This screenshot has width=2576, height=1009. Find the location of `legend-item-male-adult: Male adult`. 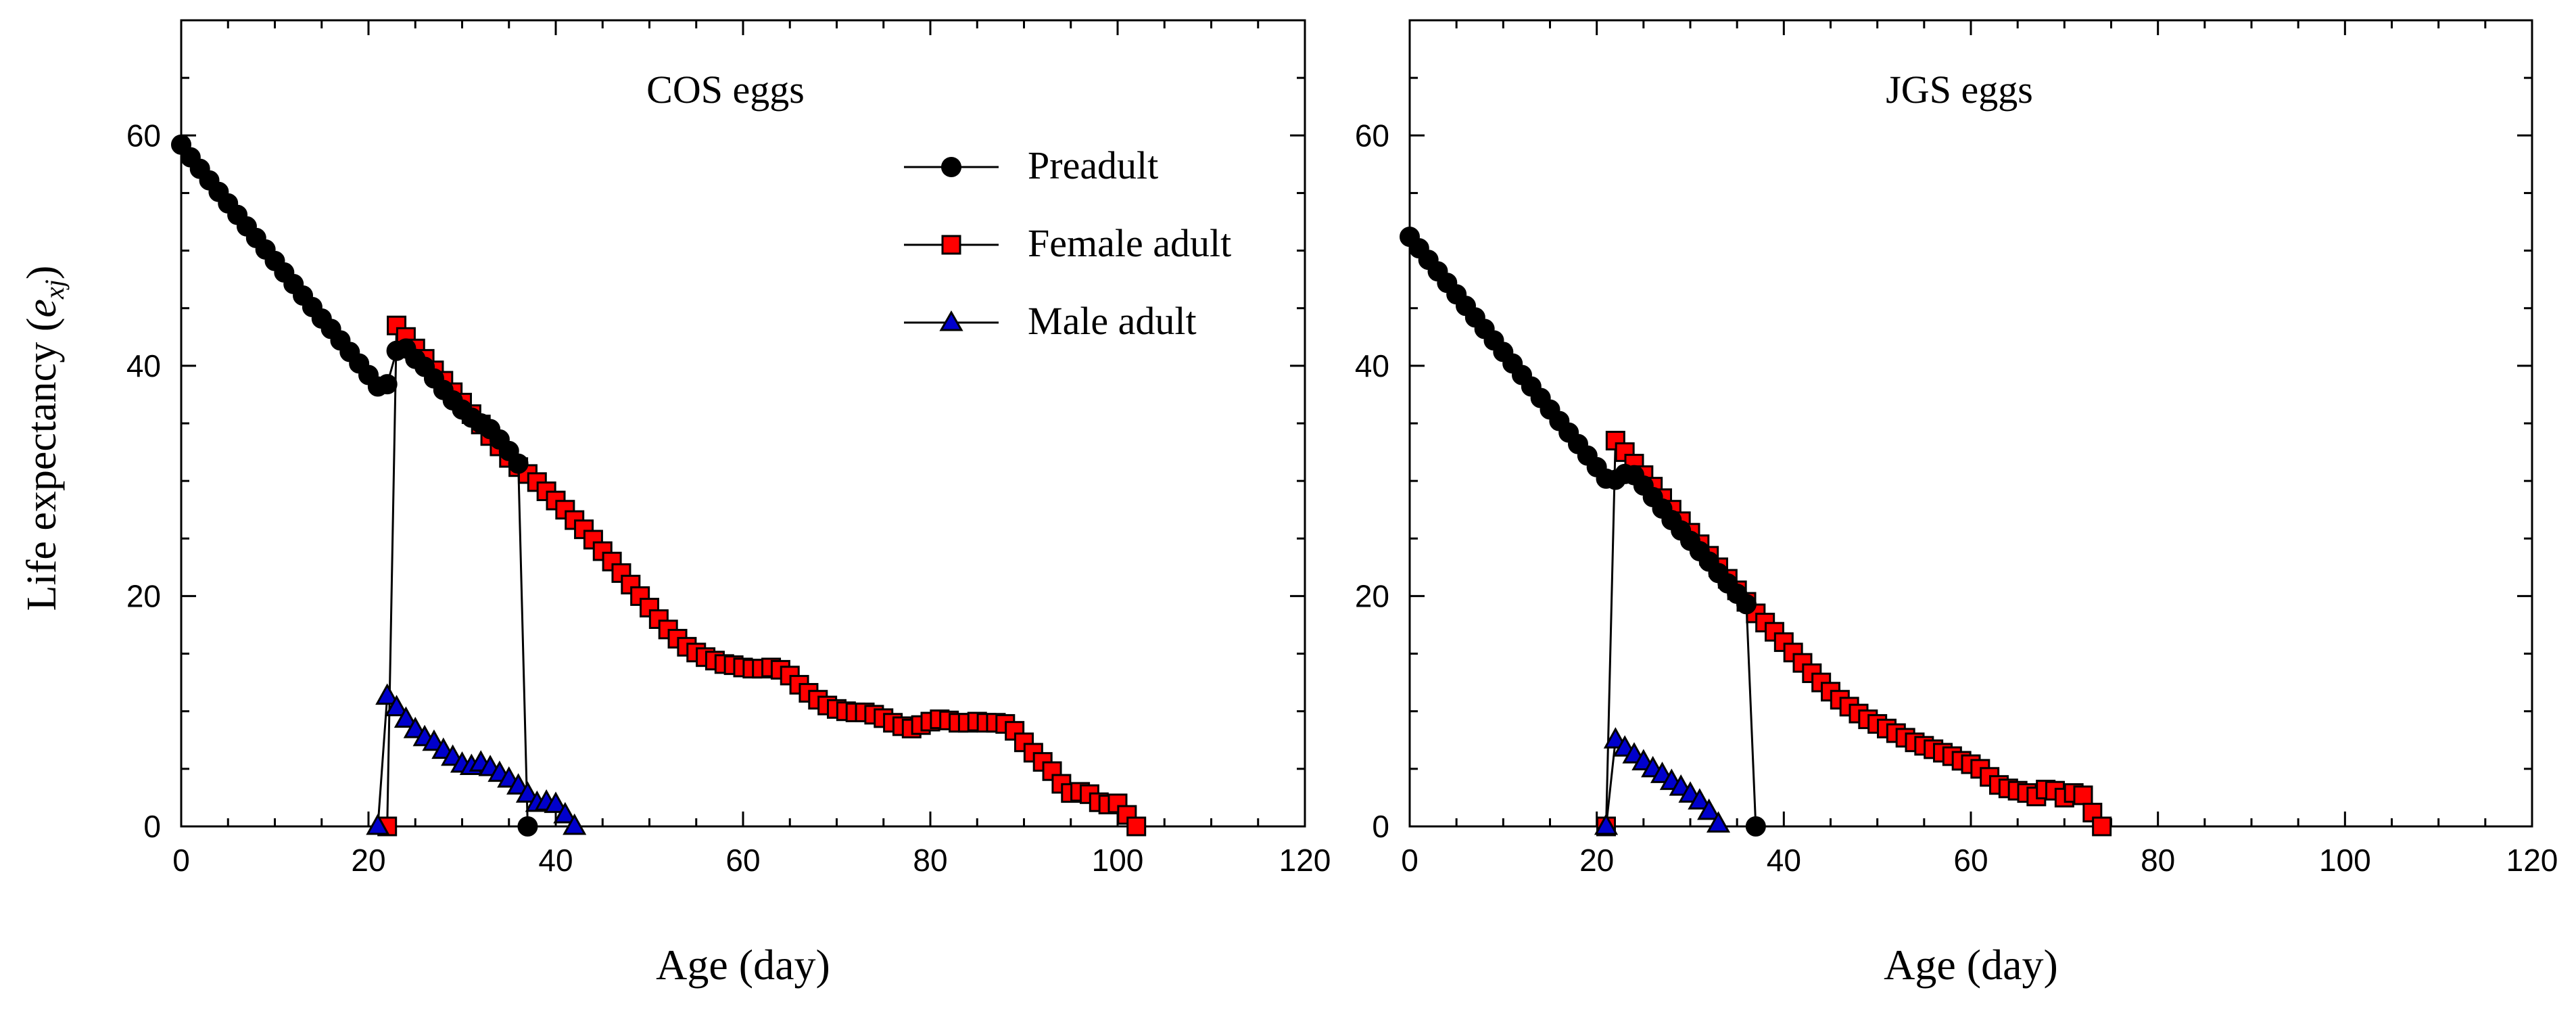

legend-item-male-adult: Male adult is located at coordinates (1050, 321).